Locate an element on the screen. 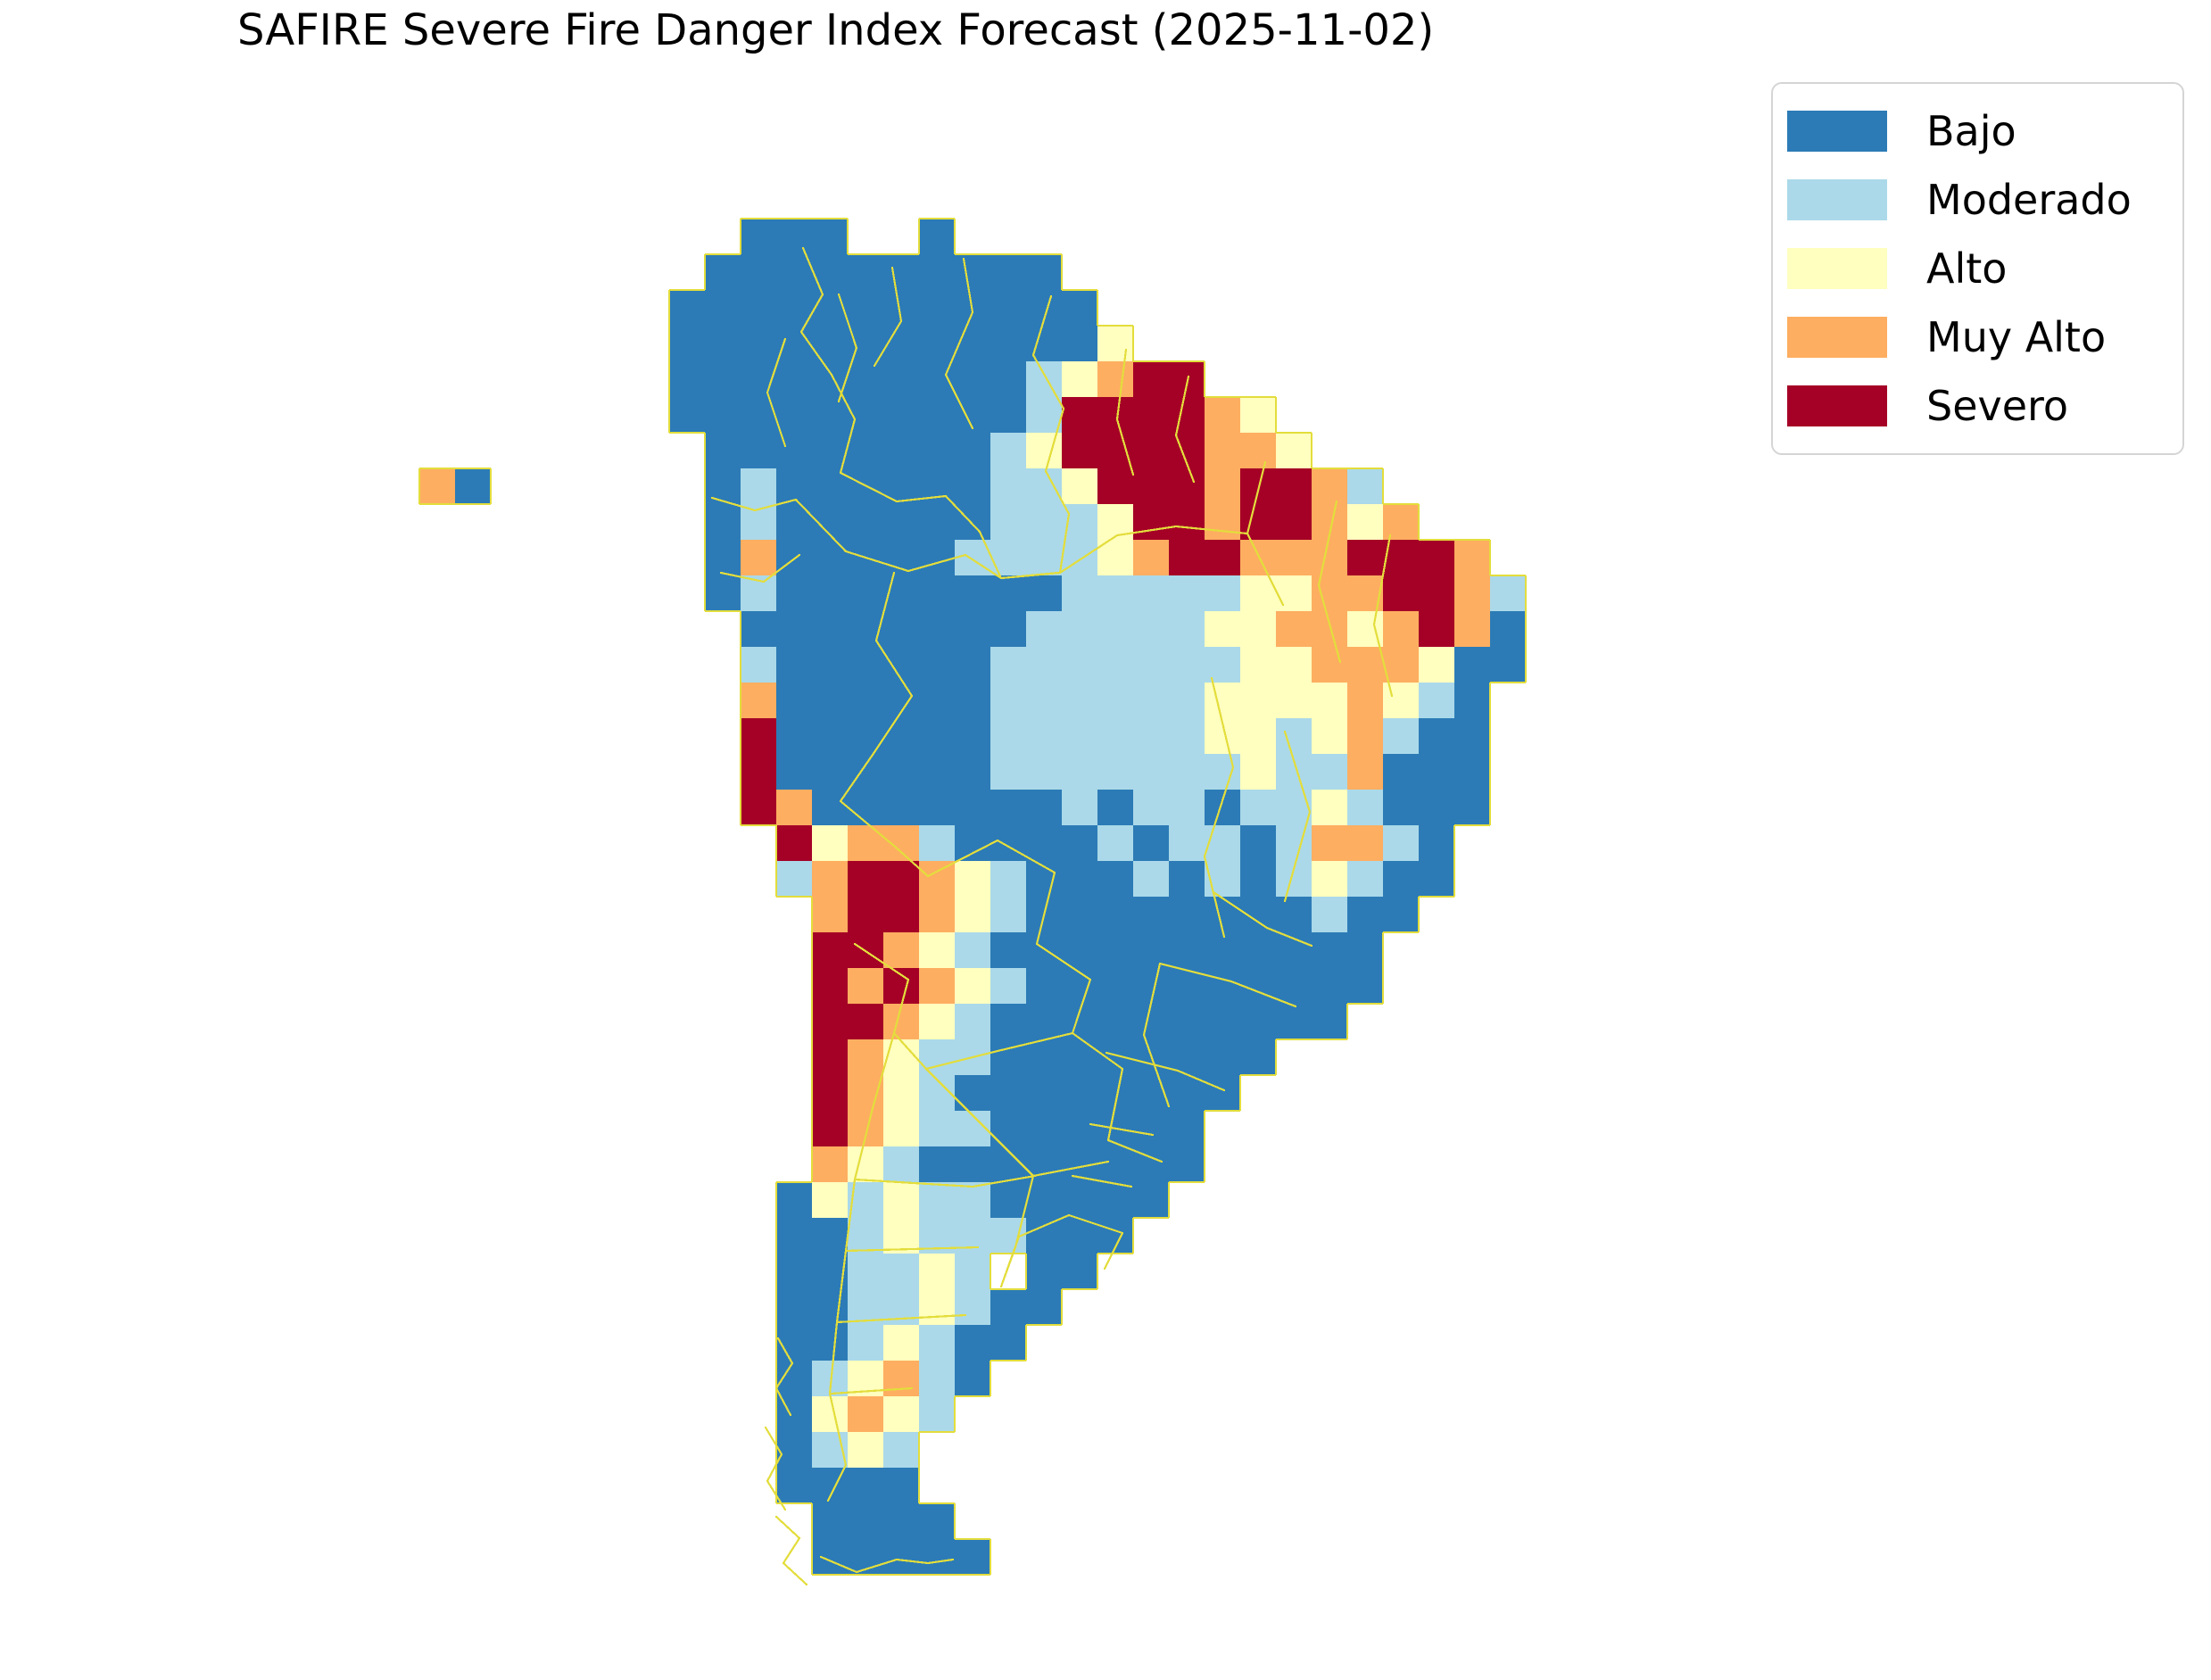 Image resolution: width=2211 pixels, height=1680 pixels. legend-label: Bajo is located at coordinates (1971, 130).